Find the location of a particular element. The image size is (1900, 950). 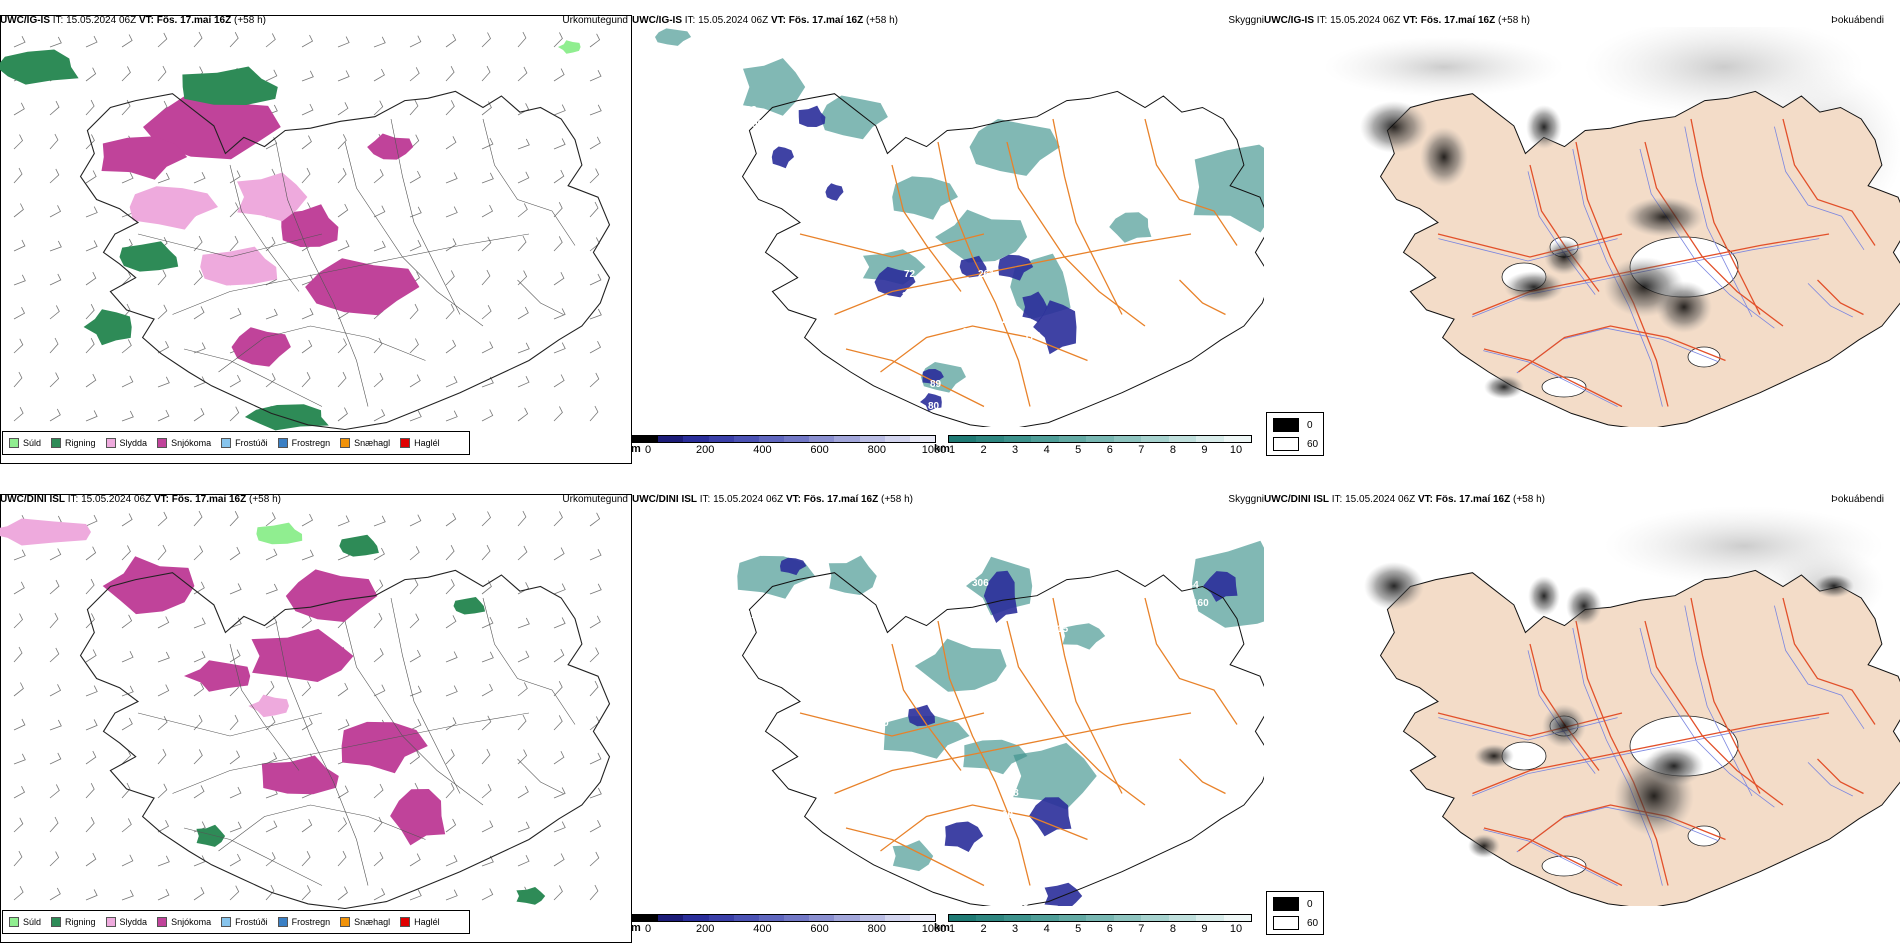

colorbar-tick: 3 is located at coordinates (1015, 450).